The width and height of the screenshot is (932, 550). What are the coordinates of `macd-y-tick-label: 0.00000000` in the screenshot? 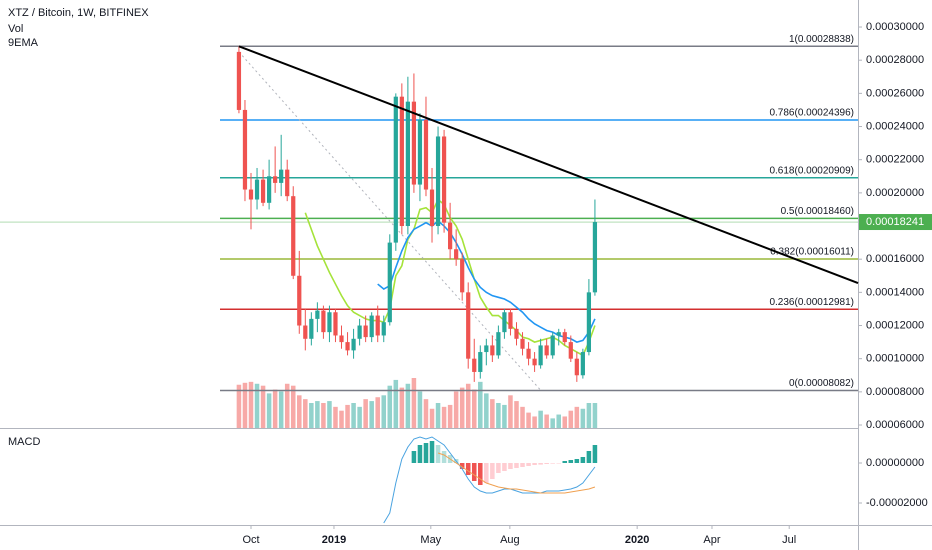 It's located at (895, 463).